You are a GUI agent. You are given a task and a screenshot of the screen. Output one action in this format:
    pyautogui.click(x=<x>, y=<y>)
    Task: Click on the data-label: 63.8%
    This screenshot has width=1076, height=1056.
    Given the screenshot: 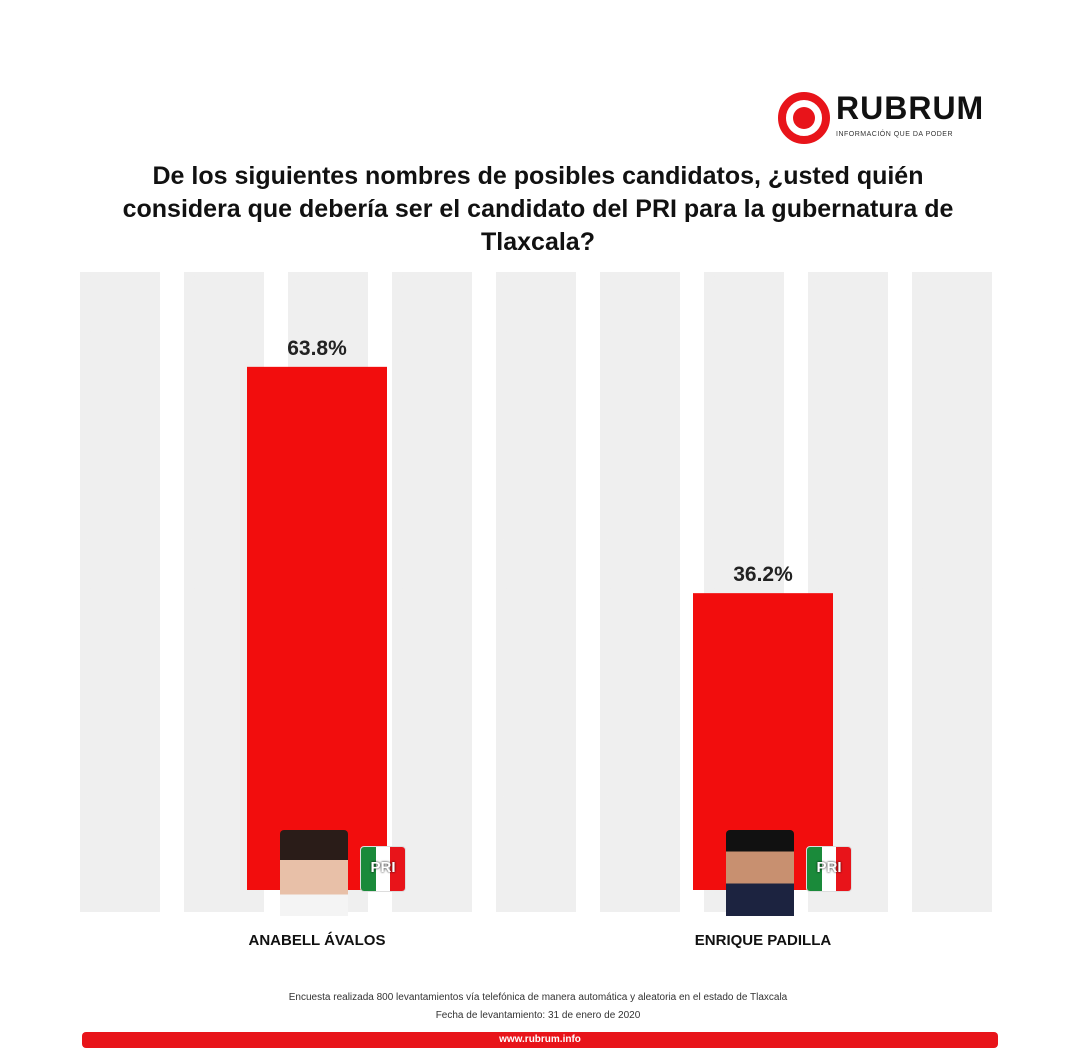 What is the action you would take?
    pyautogui.click(x=317, y=348)
    